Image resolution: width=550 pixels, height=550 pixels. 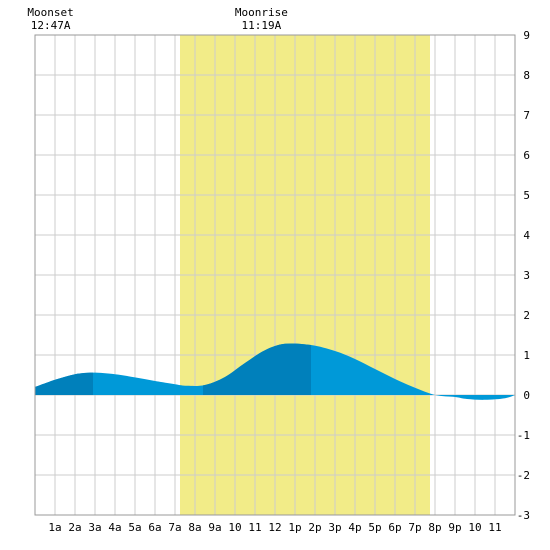 I want to click on x-tick-label: 8p, so click(x=434, y=527).